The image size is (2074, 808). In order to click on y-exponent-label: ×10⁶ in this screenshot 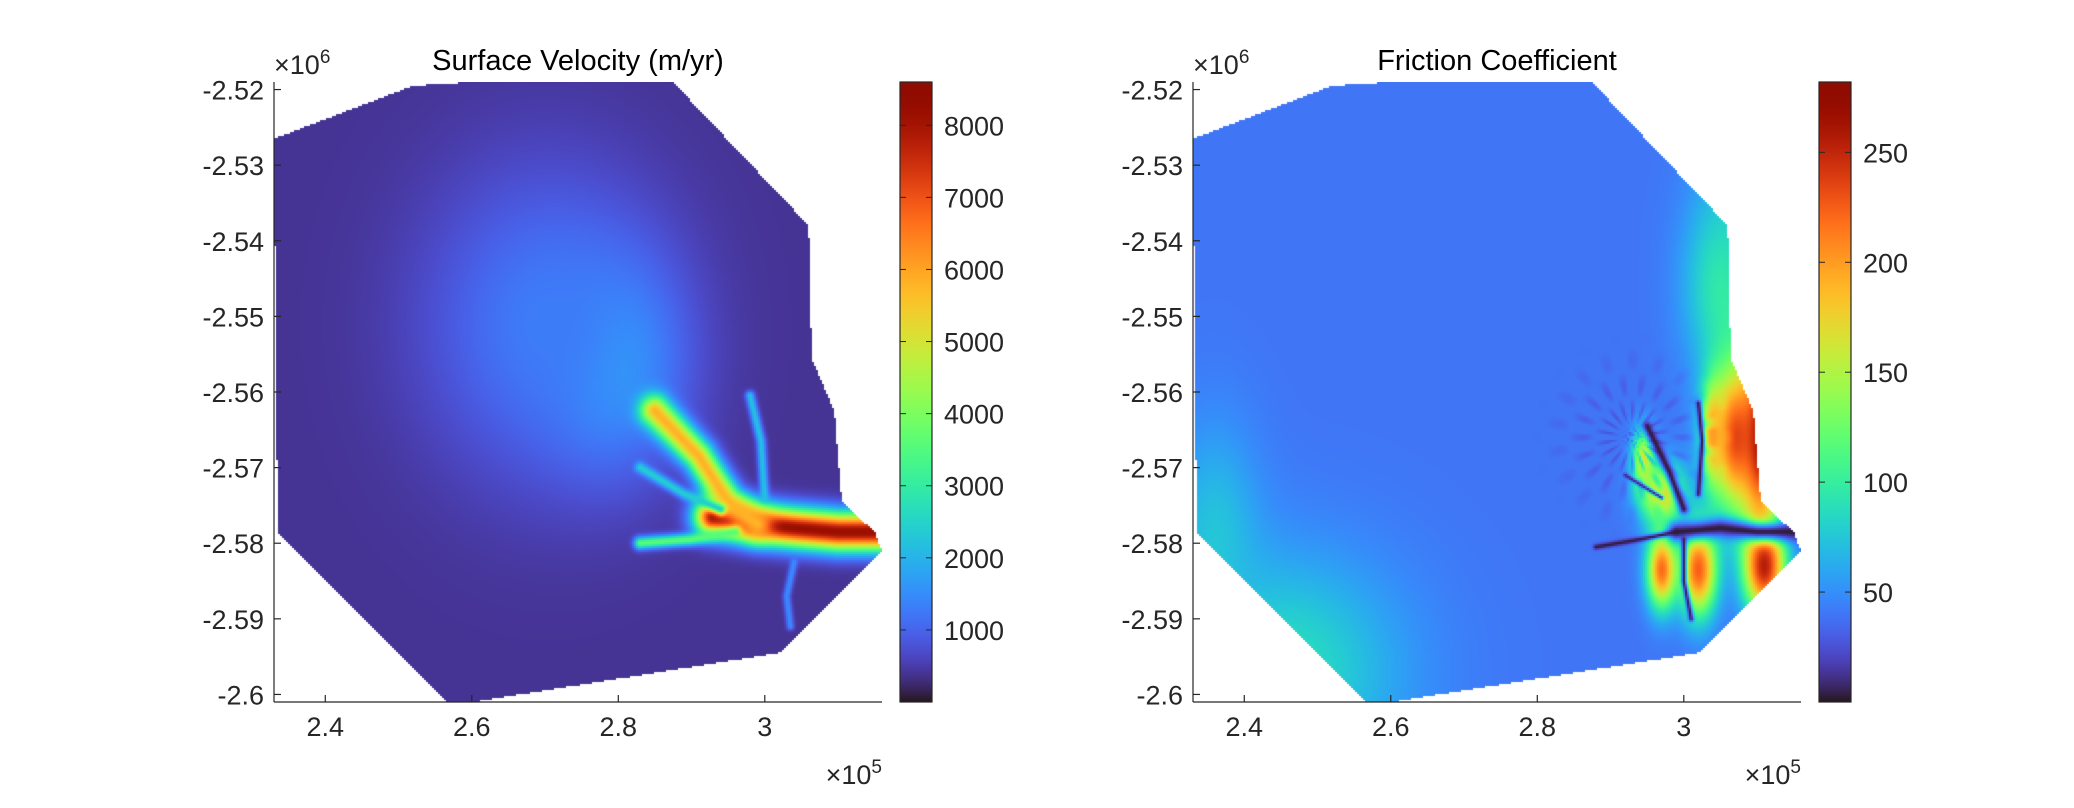, I will do `click(302, 63)`.